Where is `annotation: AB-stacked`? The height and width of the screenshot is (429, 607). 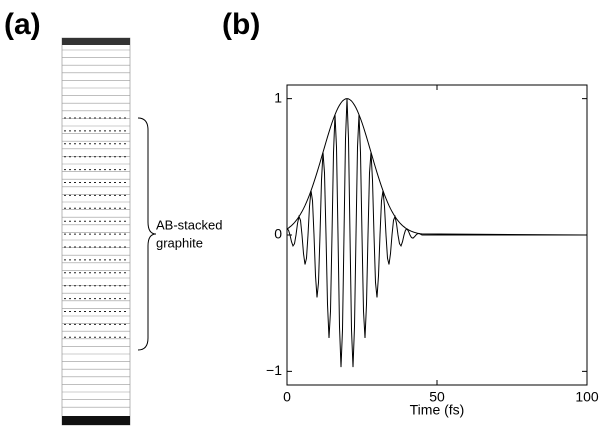
annotation: AB-stacked is located at coordinates (189, 224).